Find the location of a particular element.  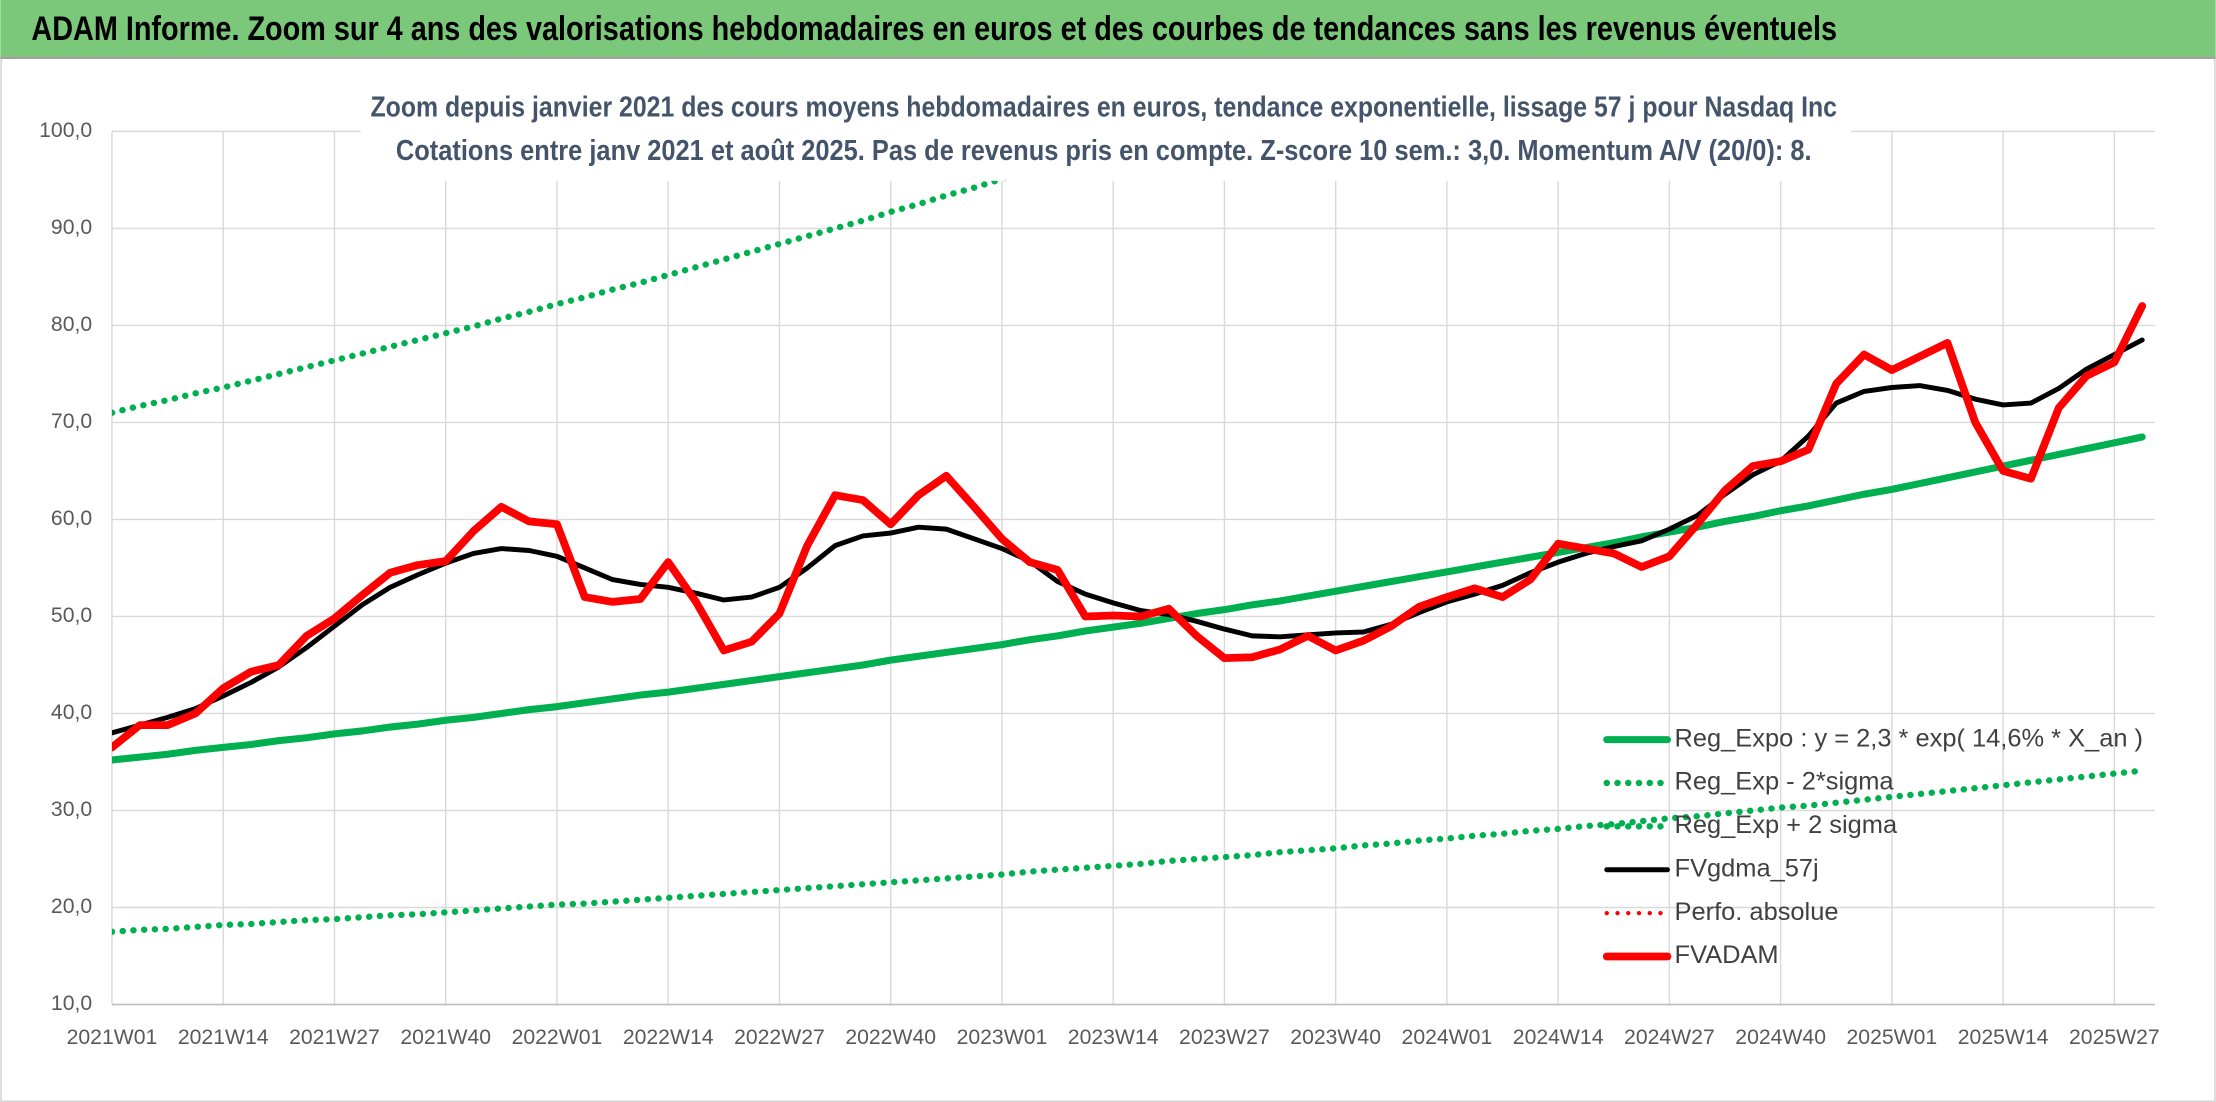

legend-label: FVADAM is located at coordinates (1727, 955).